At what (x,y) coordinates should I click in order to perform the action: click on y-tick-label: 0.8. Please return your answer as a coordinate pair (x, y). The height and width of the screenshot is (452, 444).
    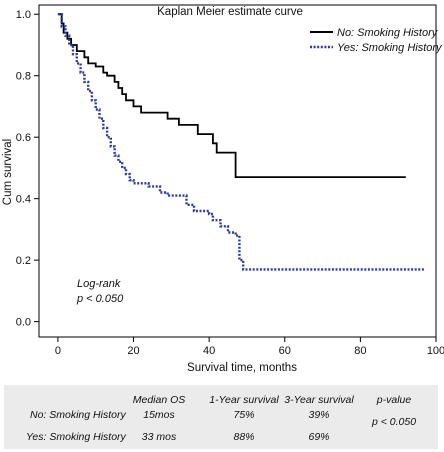
    Looking at the image, I should click on (23, 77).